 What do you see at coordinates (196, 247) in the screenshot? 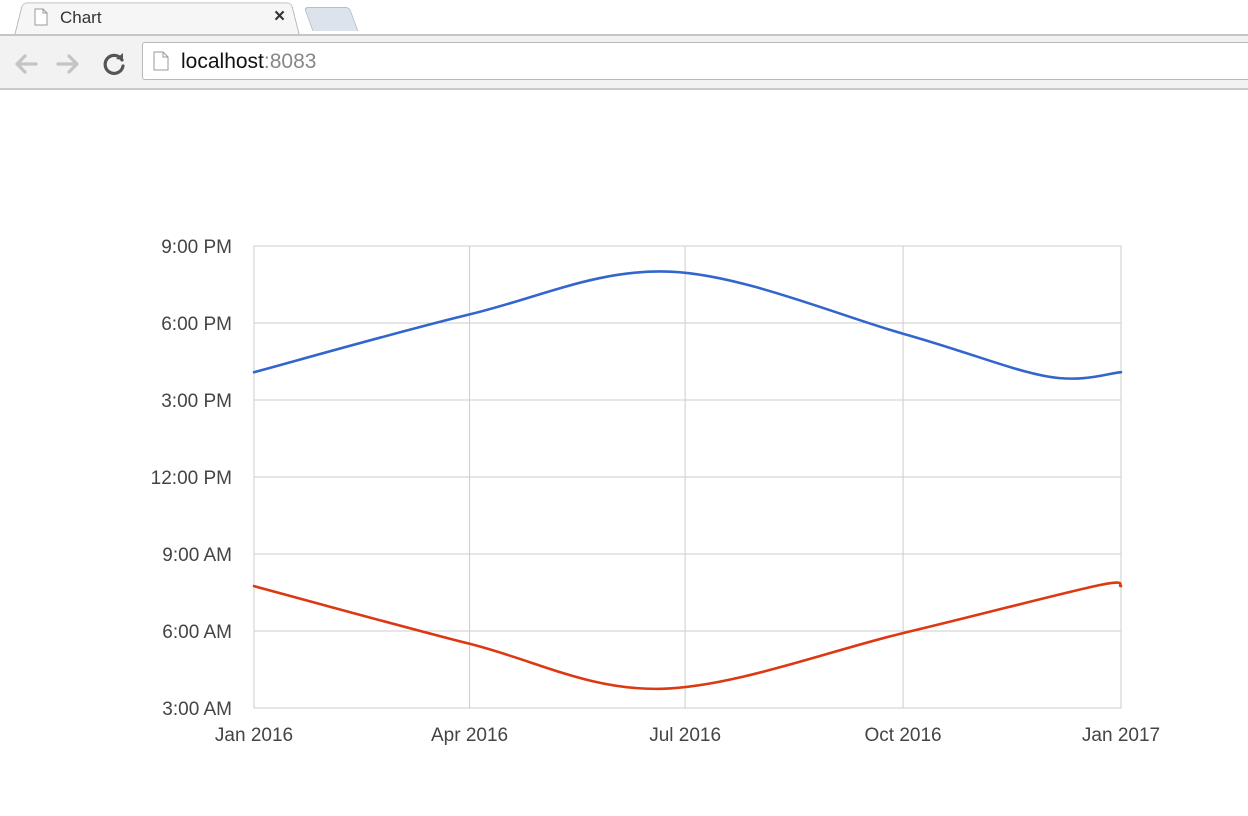
I see `y-tick-label: 9:00 PM` at bounding box center [196, 247].